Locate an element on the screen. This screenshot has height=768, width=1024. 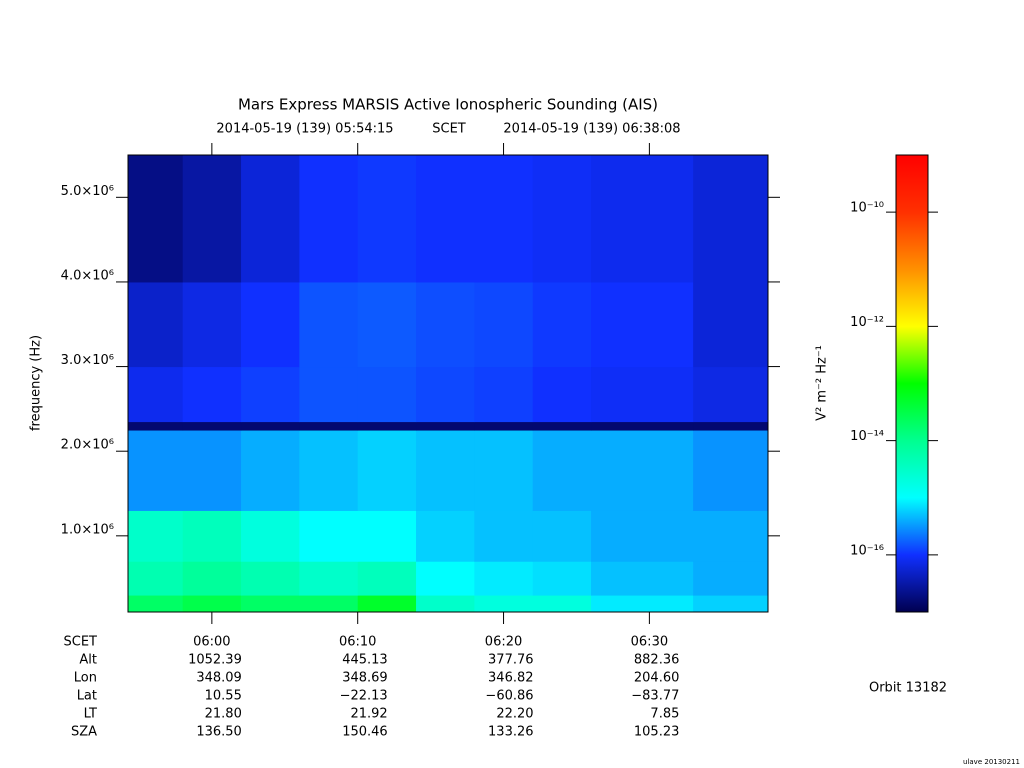
x-tick-label: 06:00 is located at coordinates (211, 642).